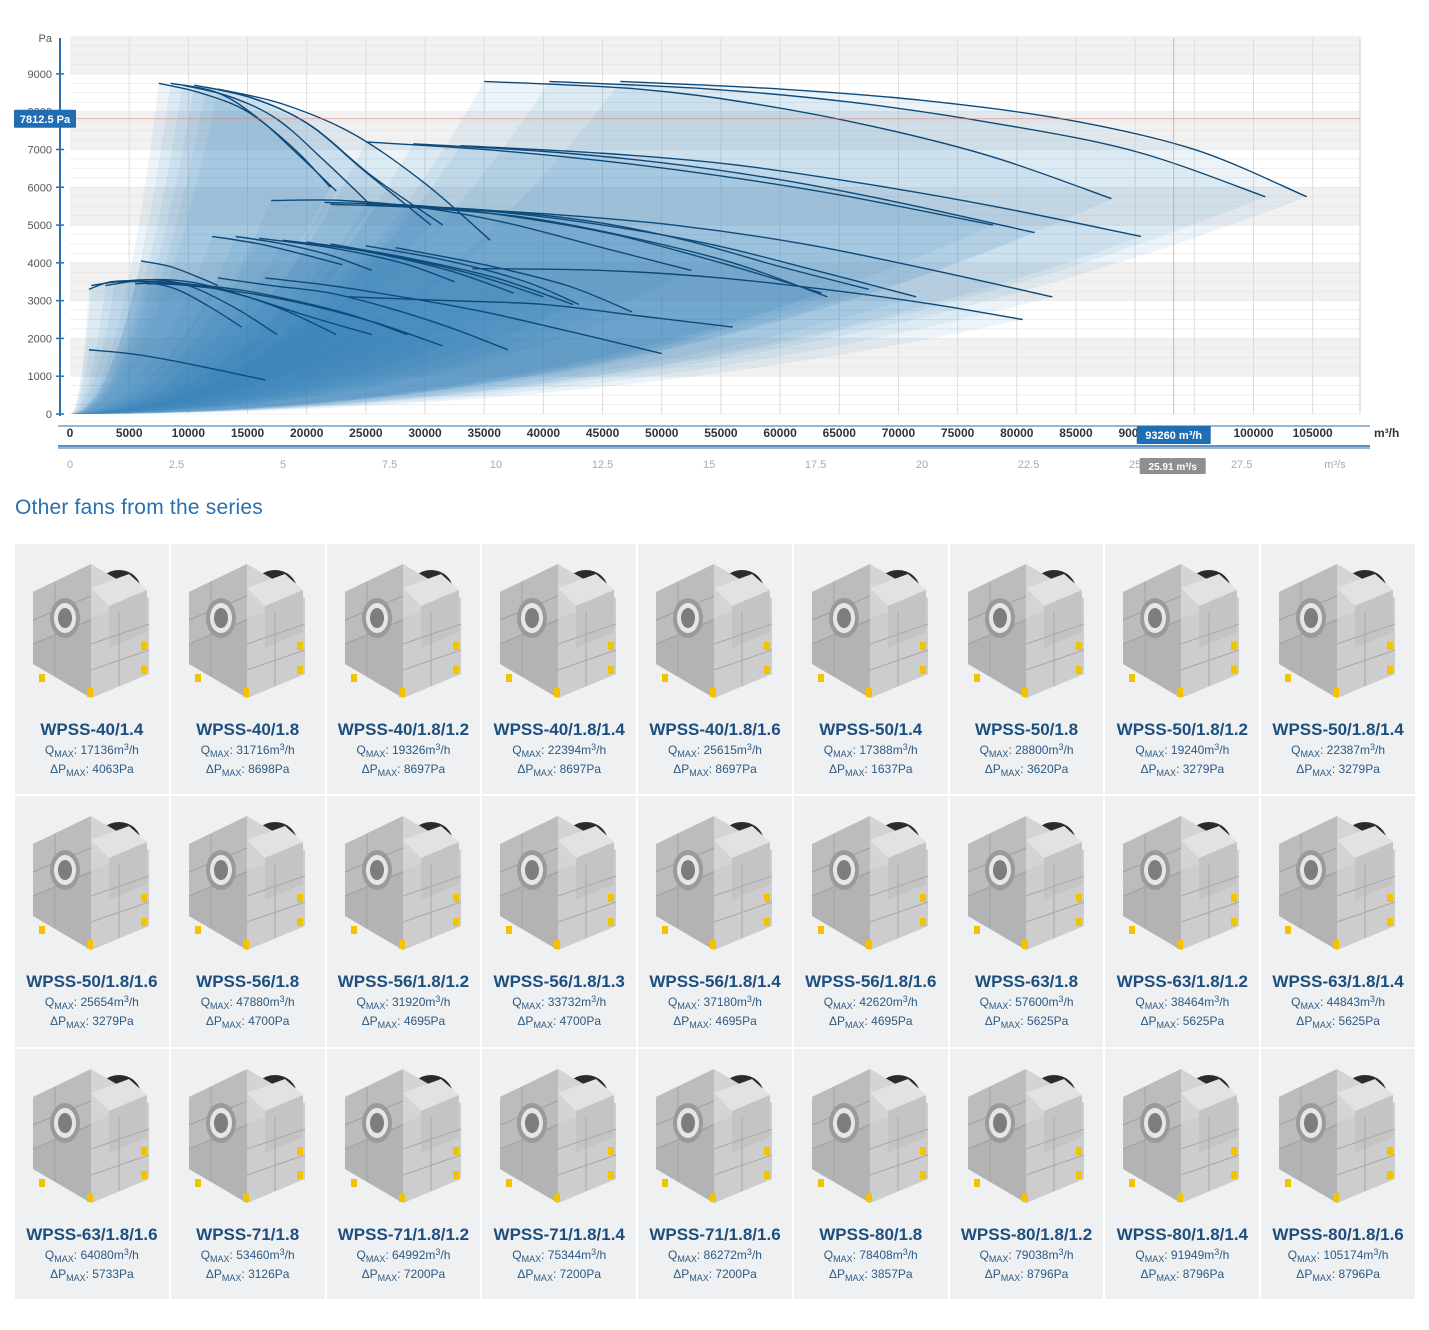 The image size is (1429, 1330). I want to click on fan-card: WPSS-80/1.8 QMAX: 78408m3/h ΔPMAX: 3857Pa, so click(870, 1173).